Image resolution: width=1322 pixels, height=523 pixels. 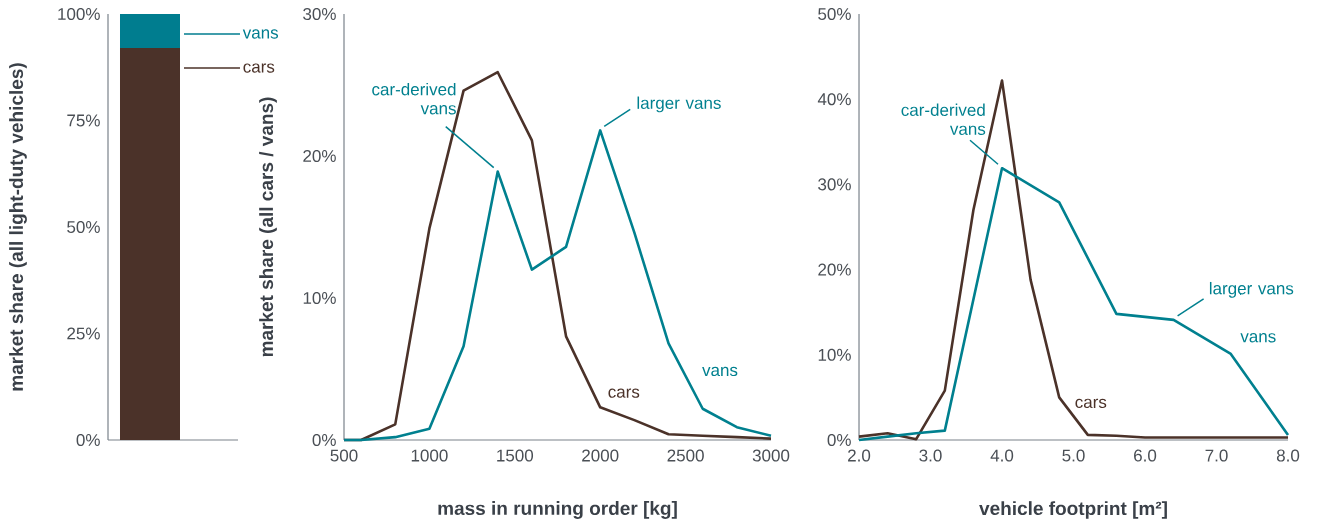 What do you see at coordinates (79, 14) in the screenshot?
I see `y-tick-label: 100%` at bounding box center [79, 14].